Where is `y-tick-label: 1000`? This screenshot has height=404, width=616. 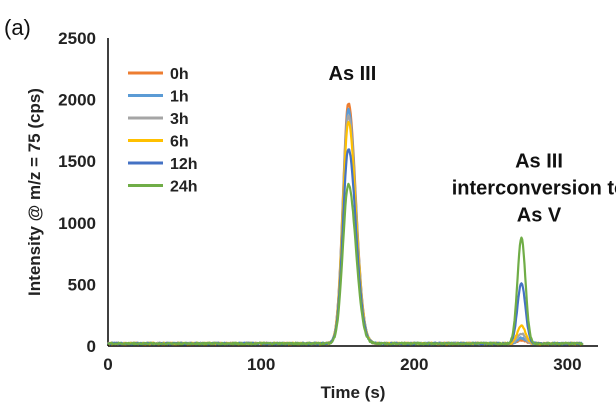
y-tick-label: 1000 is located at coordinates (77, 223).